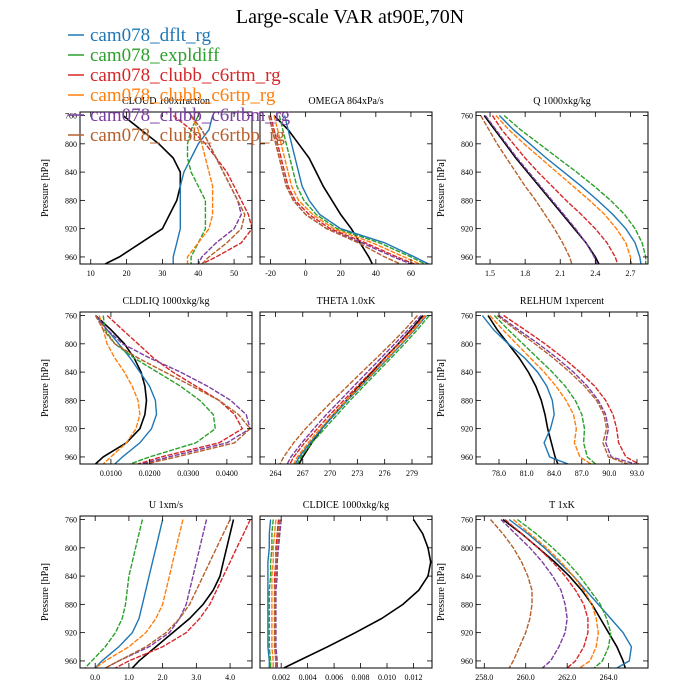 The image size is (700, 700). Describe the element at coordinates (499, 473) in the screenshot. I see `x-tick-label: 78.0` at that location.